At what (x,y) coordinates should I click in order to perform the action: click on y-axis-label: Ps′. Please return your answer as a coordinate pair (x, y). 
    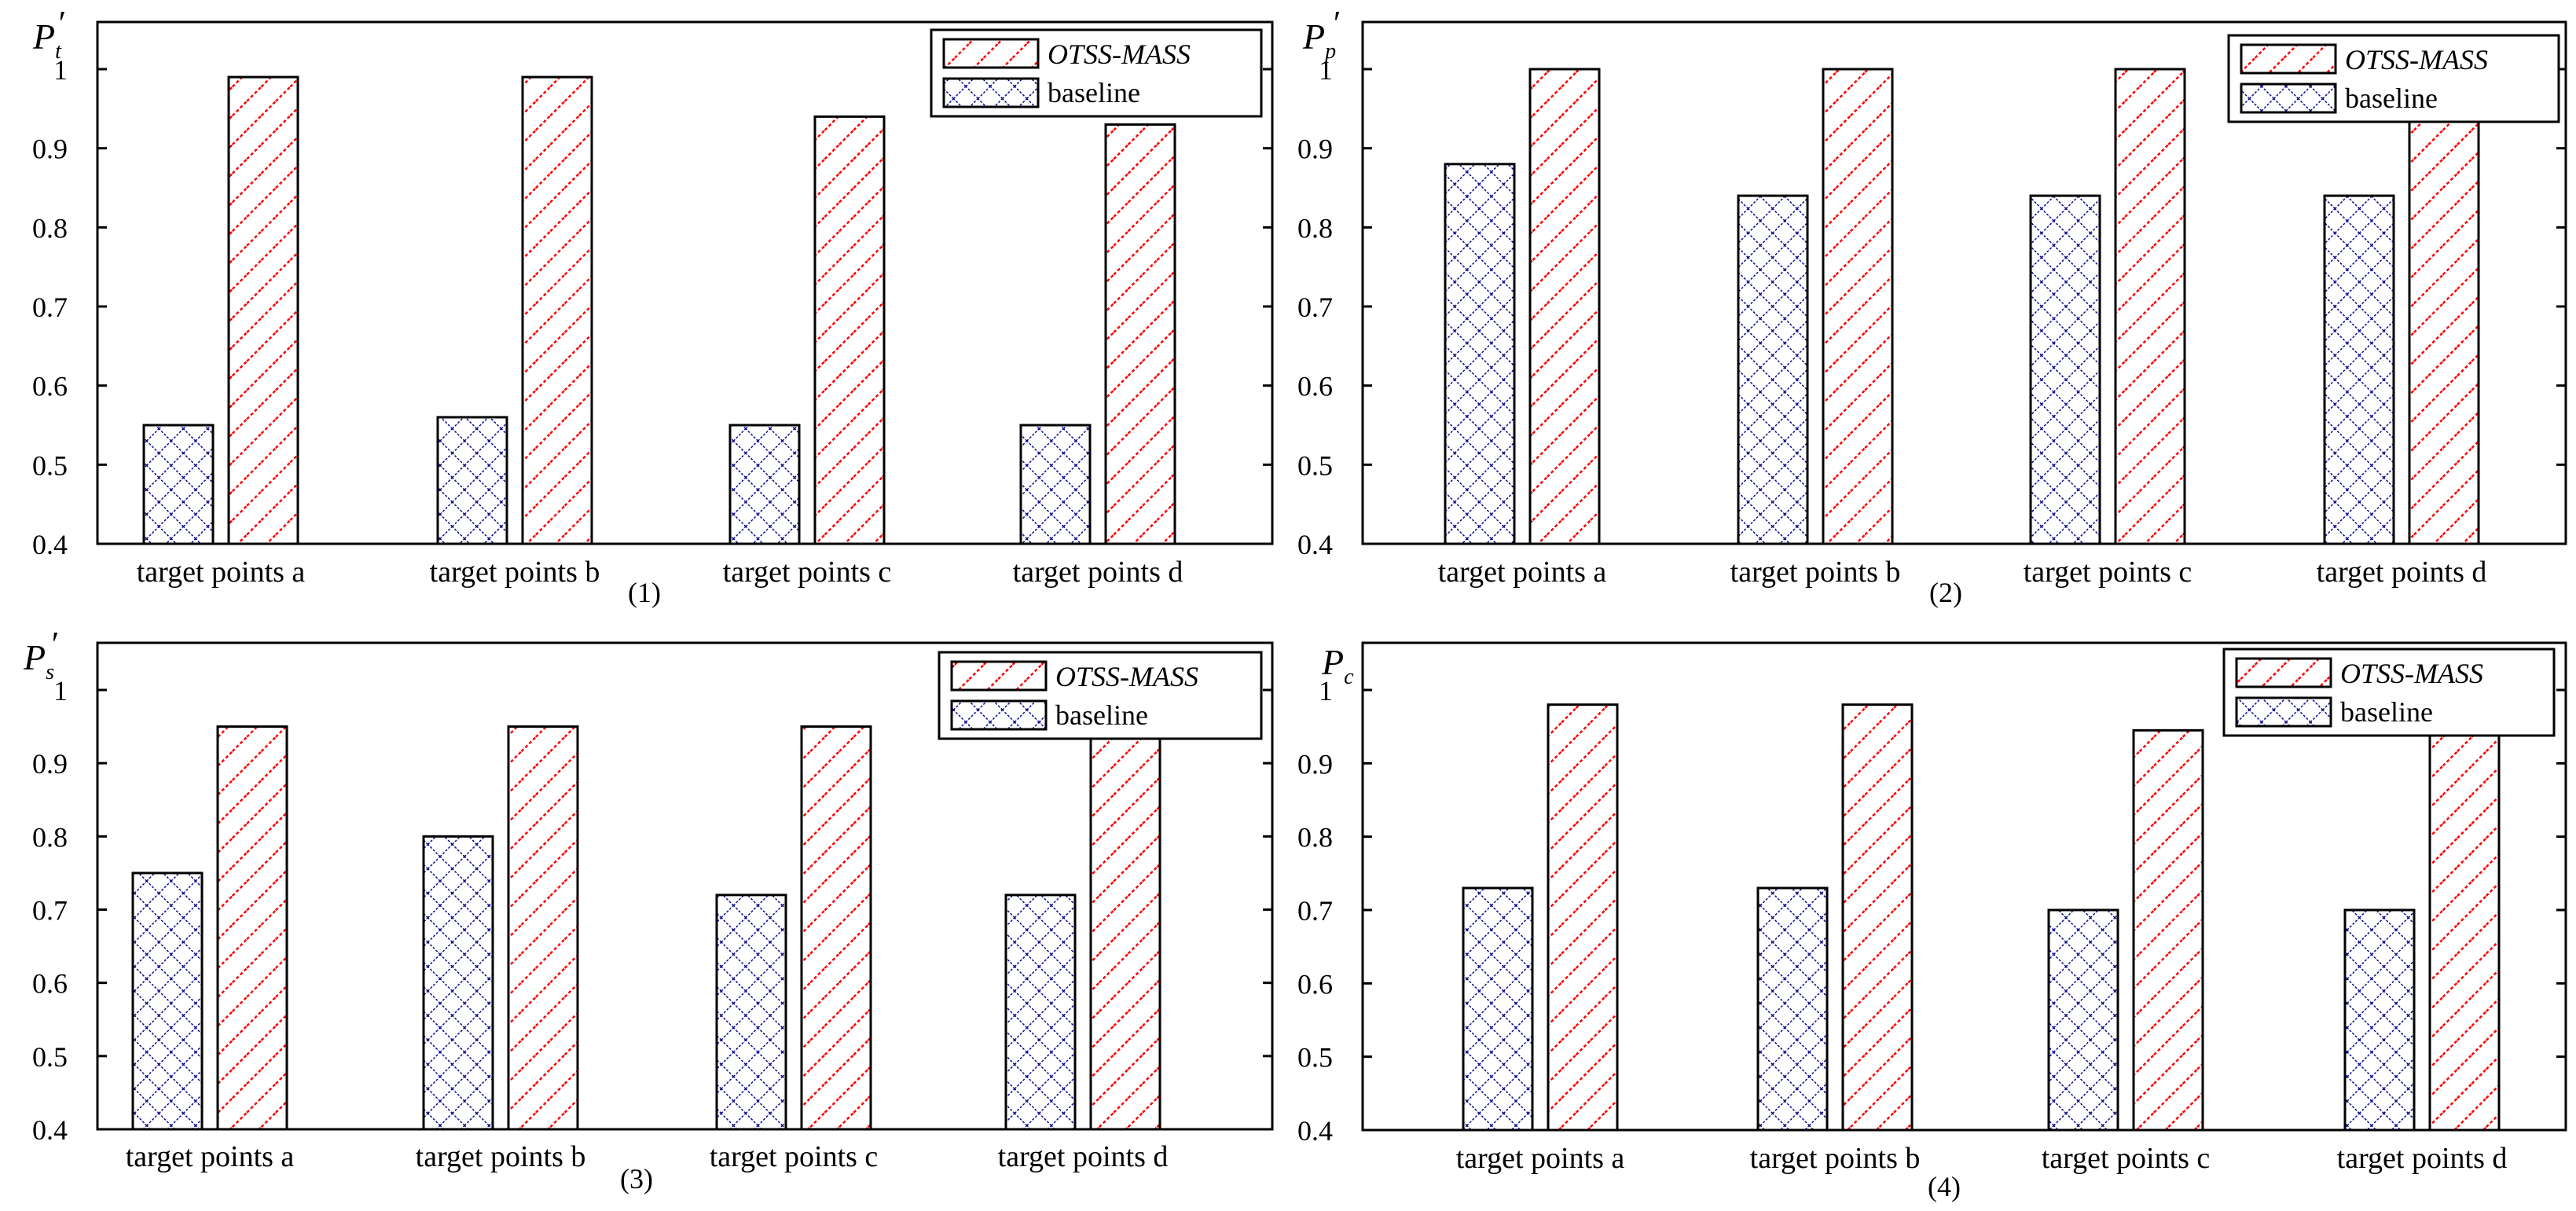
    Looking at the image, I should click on (40, 654).